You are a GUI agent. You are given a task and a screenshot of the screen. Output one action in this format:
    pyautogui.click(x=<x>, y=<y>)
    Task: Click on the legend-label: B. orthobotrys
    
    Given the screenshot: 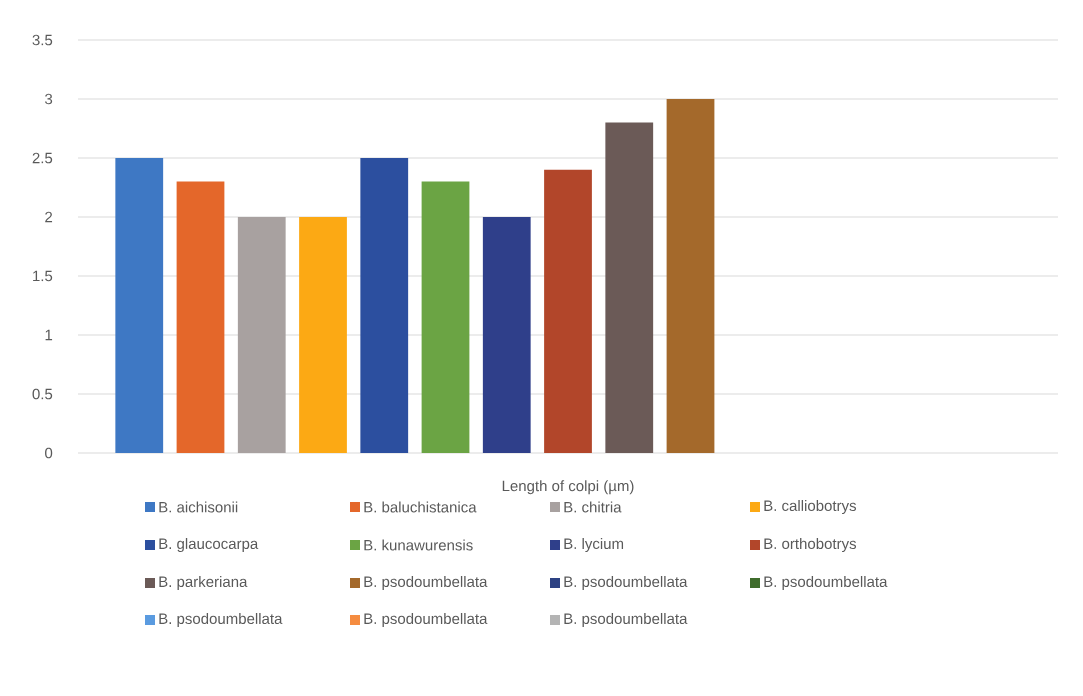 What is the action you would take?
    pyautogui.click(x=810, y=545)
    